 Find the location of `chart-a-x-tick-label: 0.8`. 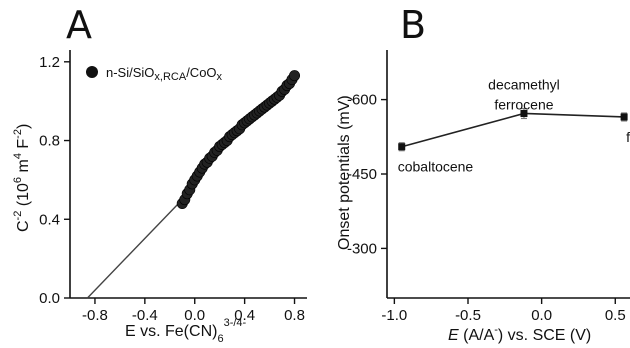

chart-a-x-tick-label: 0.8 is located at coordinates (294, 315).